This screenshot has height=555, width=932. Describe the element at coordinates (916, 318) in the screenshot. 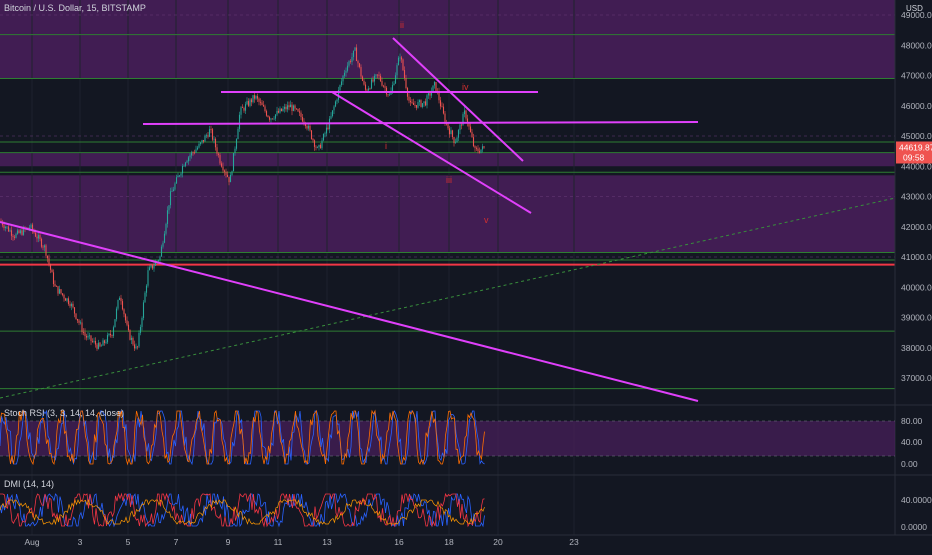

I see `price-tick: 39000.00` at that location.